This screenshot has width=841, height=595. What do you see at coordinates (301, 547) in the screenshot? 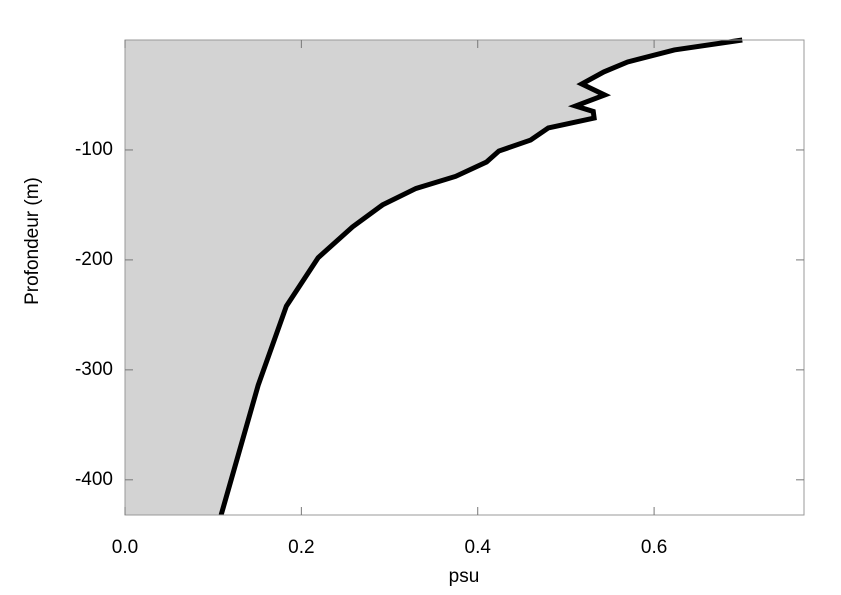
I see `x-tick-label: 0.2` at bounding box center [301, 547].